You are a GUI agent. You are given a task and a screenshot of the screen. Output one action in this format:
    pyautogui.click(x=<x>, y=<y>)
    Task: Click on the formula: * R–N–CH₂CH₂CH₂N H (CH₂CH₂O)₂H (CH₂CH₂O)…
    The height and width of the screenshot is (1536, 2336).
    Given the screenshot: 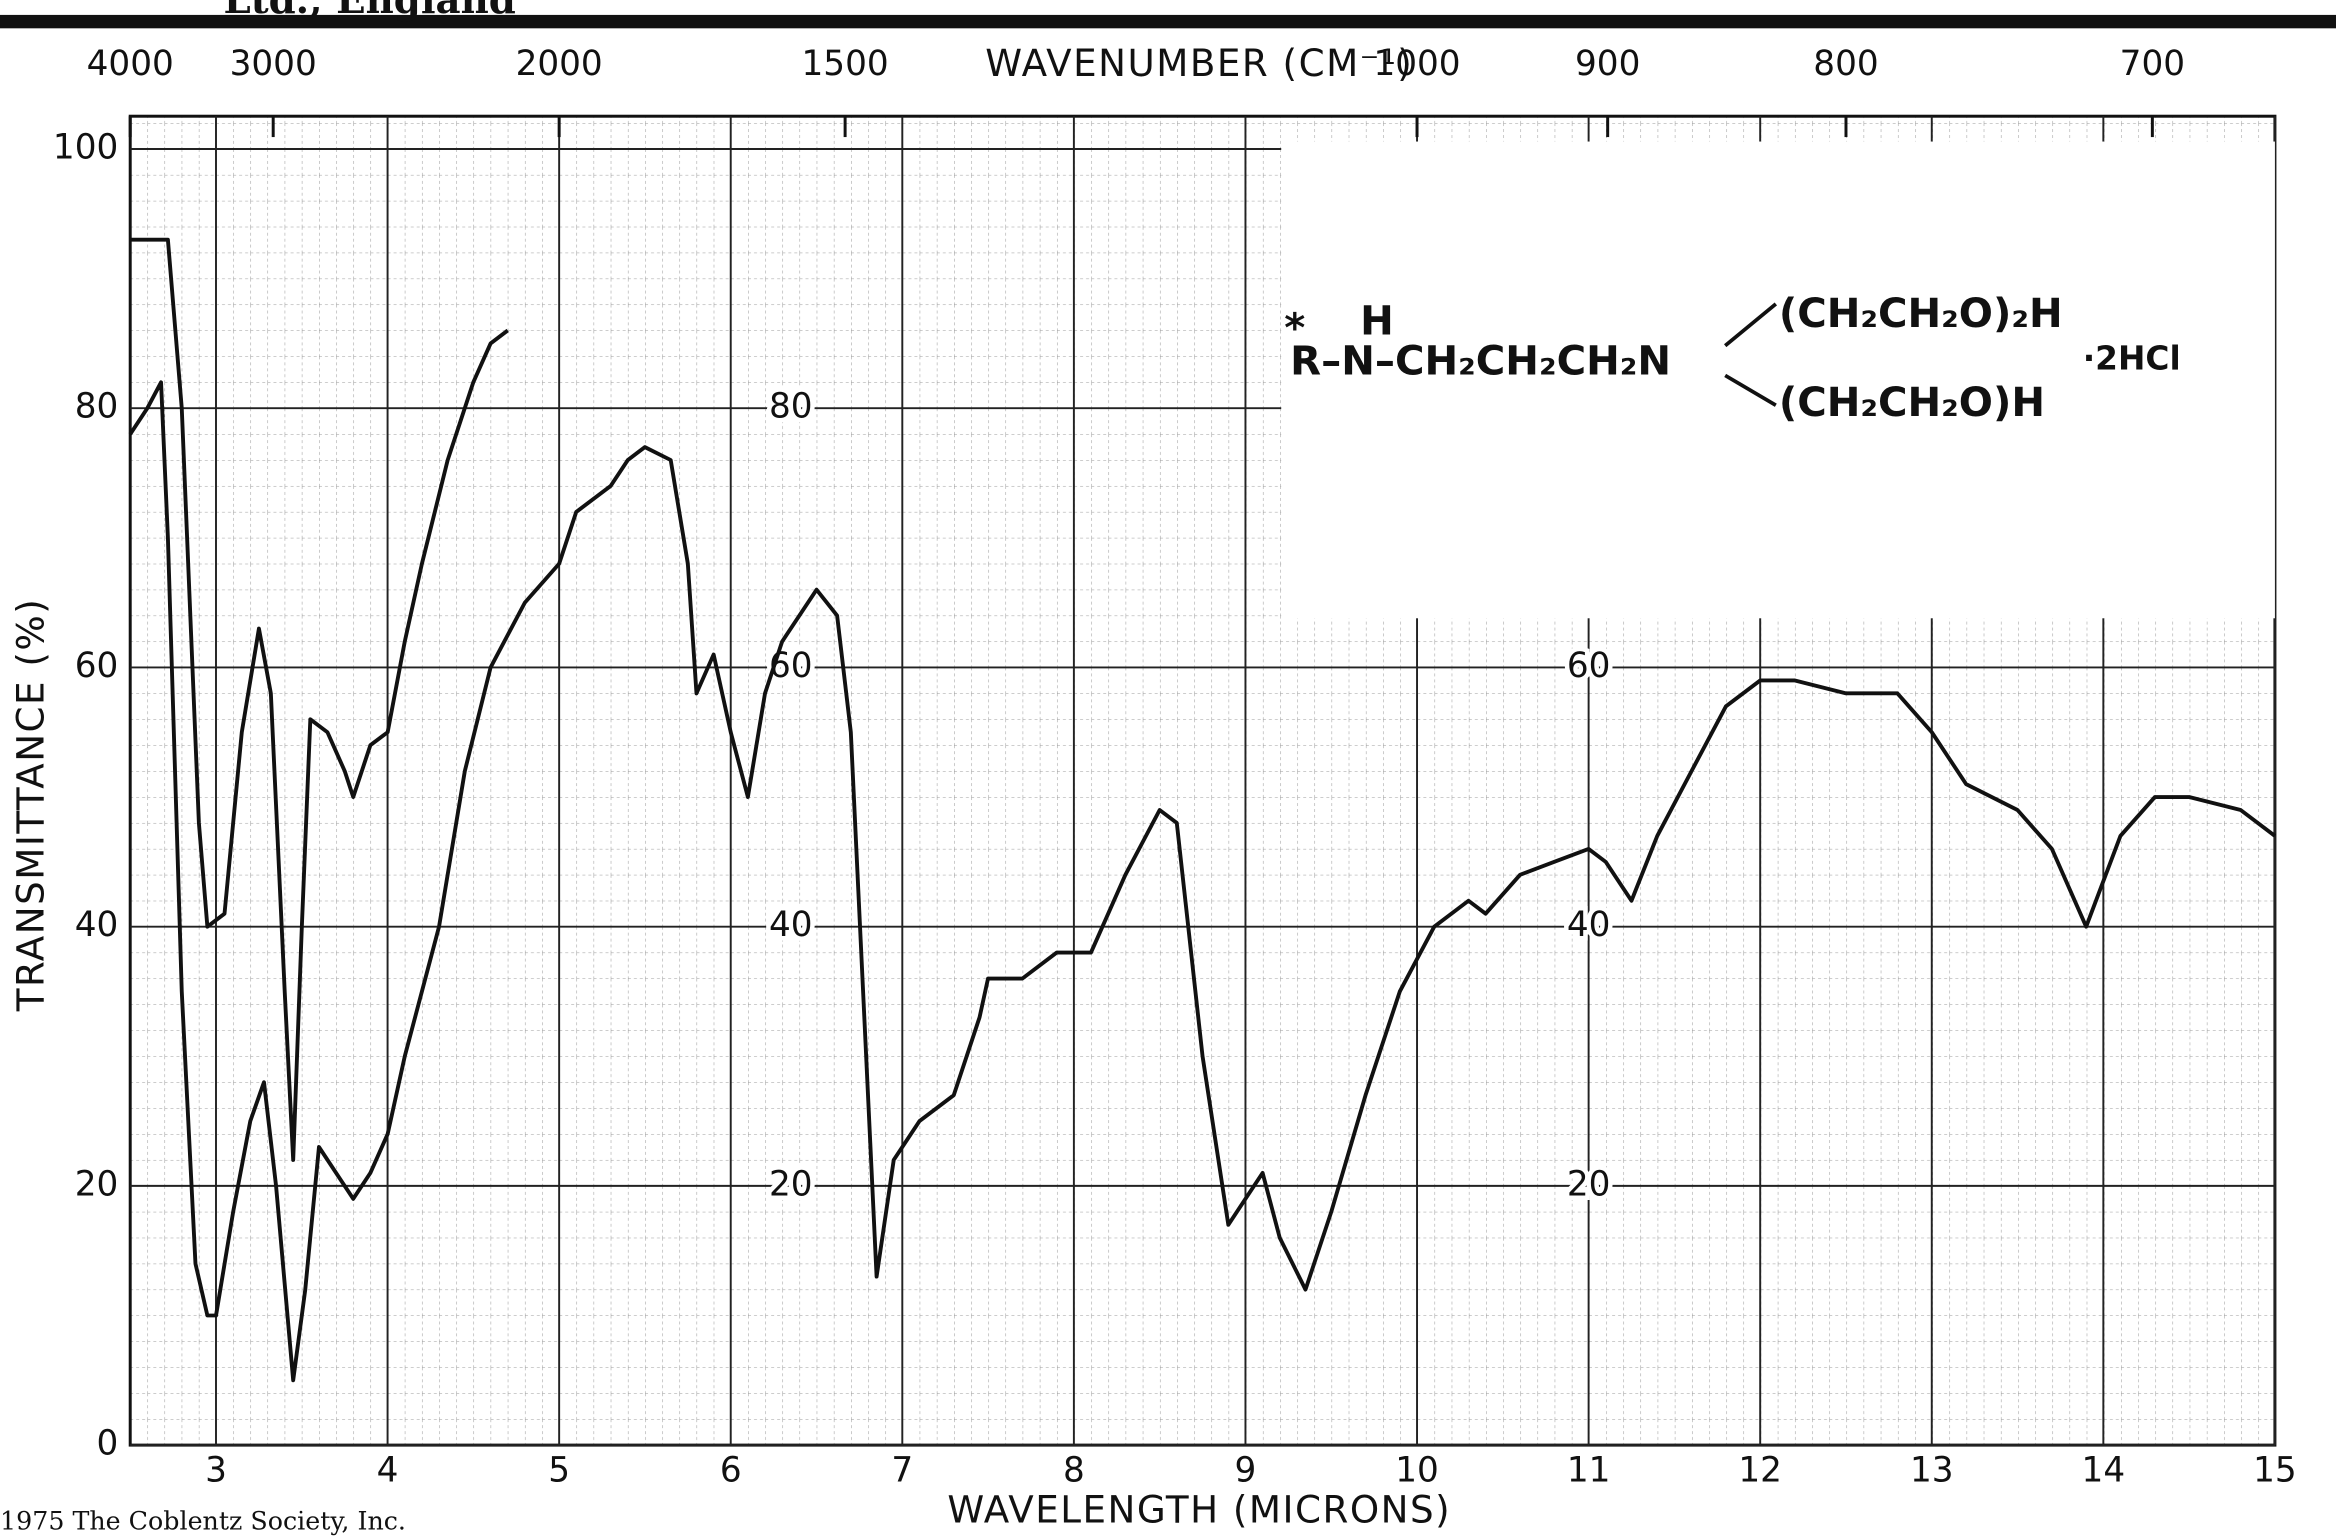 What is the action you would take?
    pyautogui.click(x=1732, y=358)
    